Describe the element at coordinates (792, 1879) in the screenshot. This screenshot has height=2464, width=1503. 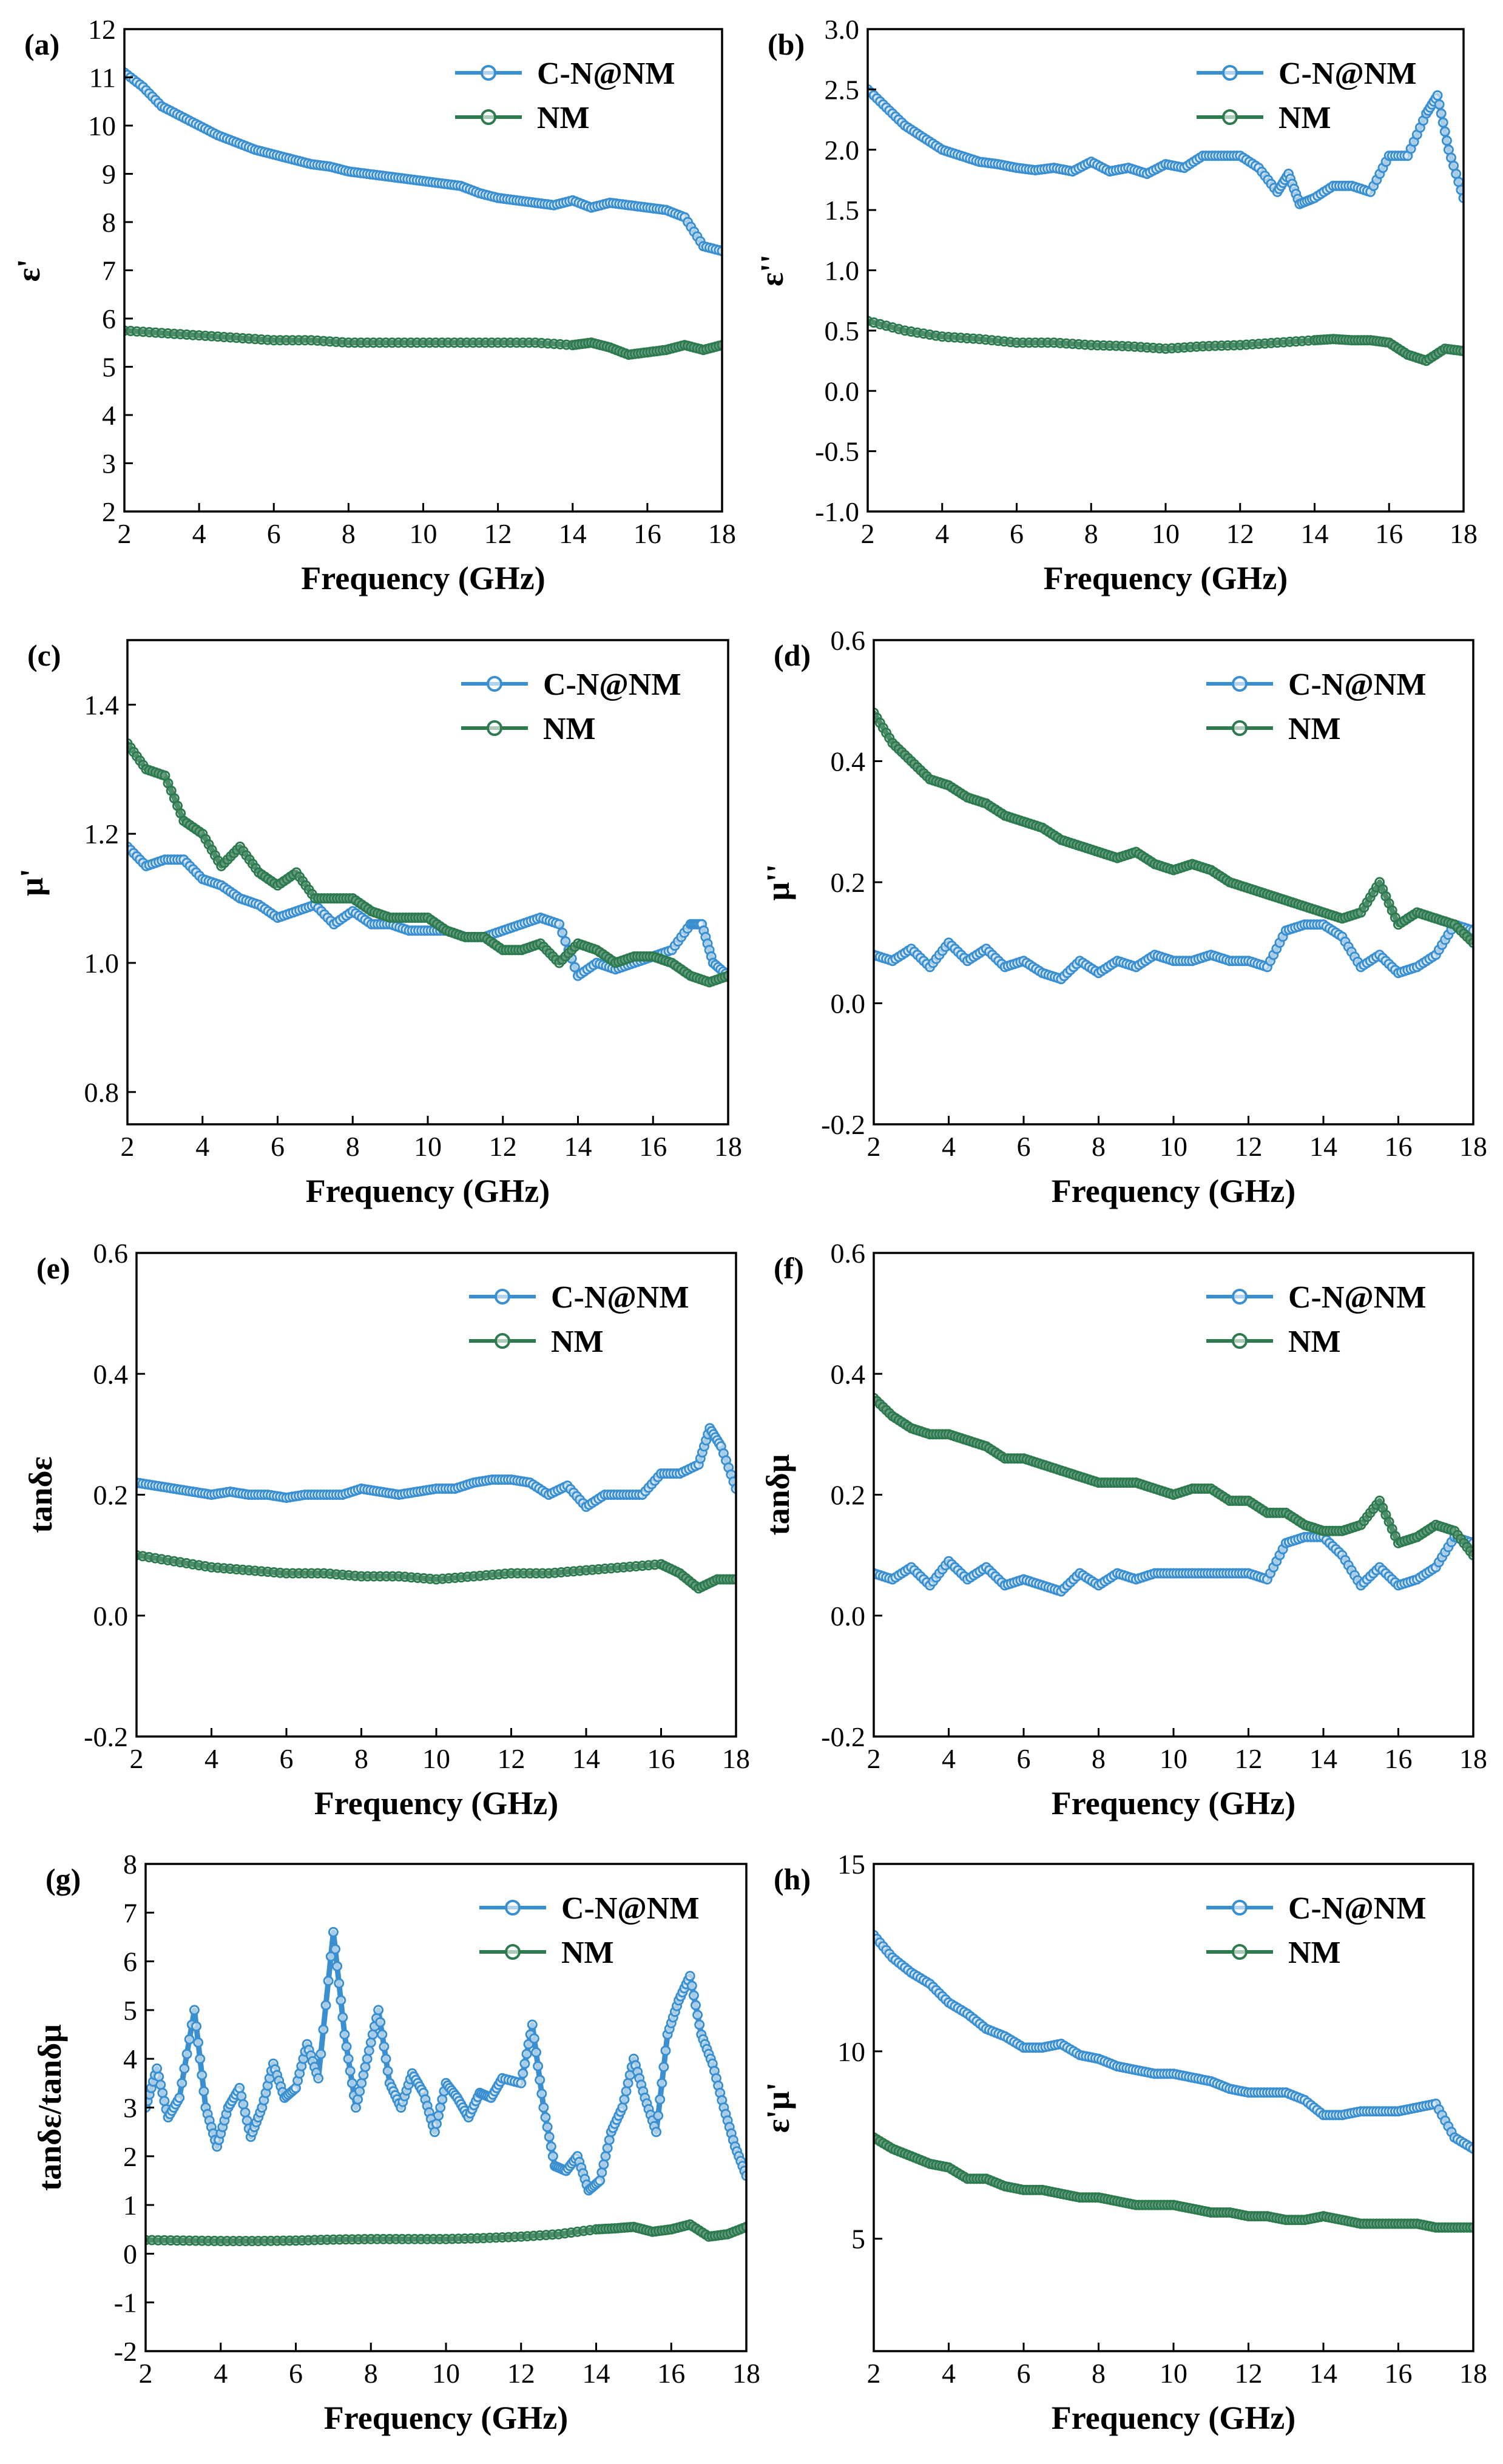
I see `panel-label: (h)` at that location.